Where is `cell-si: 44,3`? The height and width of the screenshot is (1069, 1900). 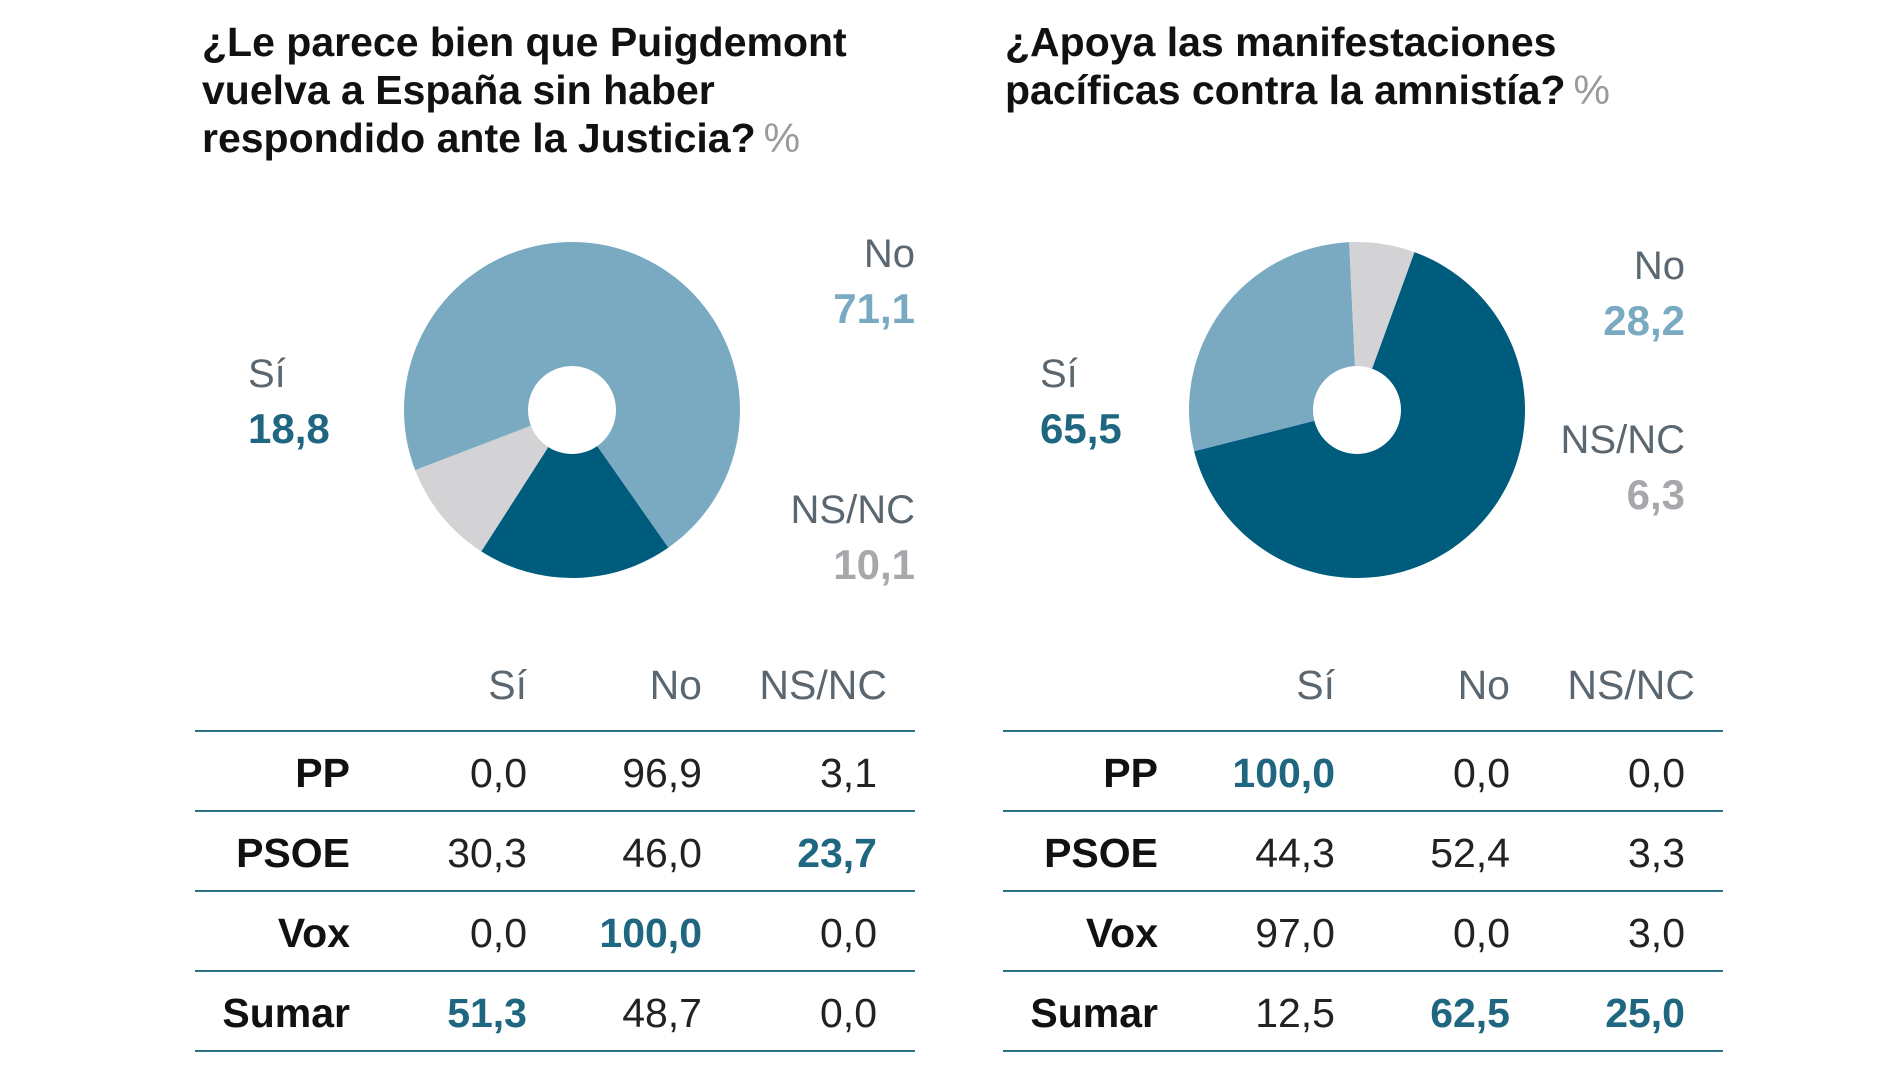
cell-si: 44,3 is located at coordinates (1295, 853).